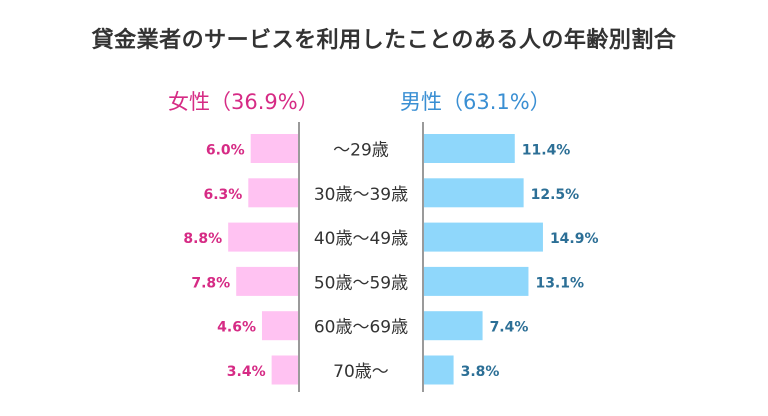 This screenshot has width=768, height=416. Describe the element at coordinates (384, 40) in the screenshot. I see `chart-title: 貸金業者のサービスを利用したことのある人の年齢別割合` at that location.